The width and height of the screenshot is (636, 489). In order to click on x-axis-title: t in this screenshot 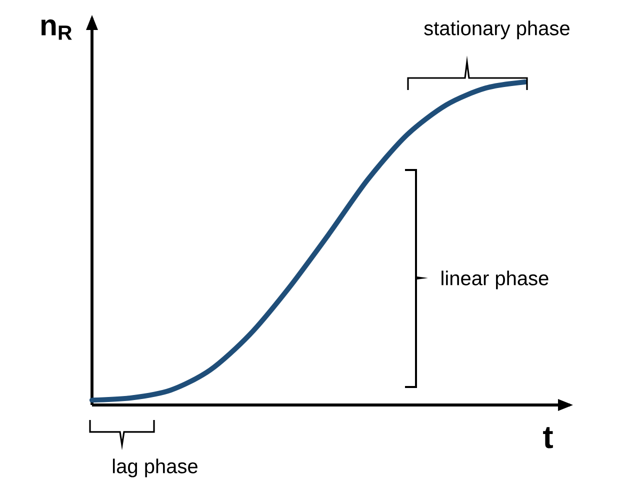, I will do `click(548, 437)`.